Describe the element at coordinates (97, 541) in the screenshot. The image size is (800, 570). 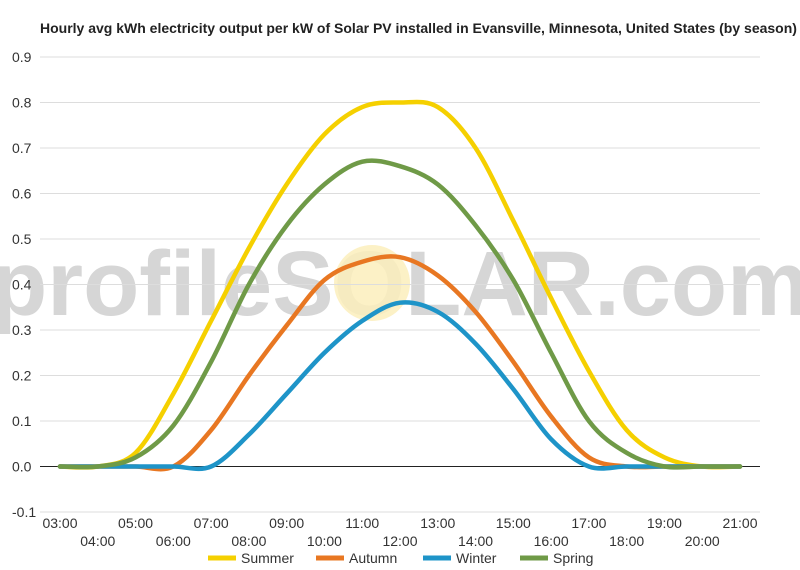
I see `x-tick-label: 04:00` at that location.